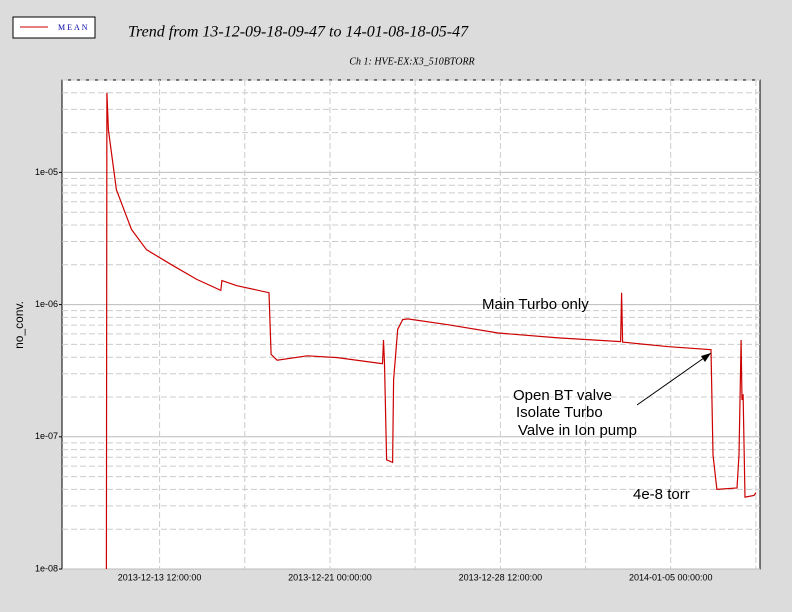 This screenshot has height=612, width=792. Describe the element at coordinates (19, 325) in the screenshot. I see `y-axis-label: no_conv.` at that location.